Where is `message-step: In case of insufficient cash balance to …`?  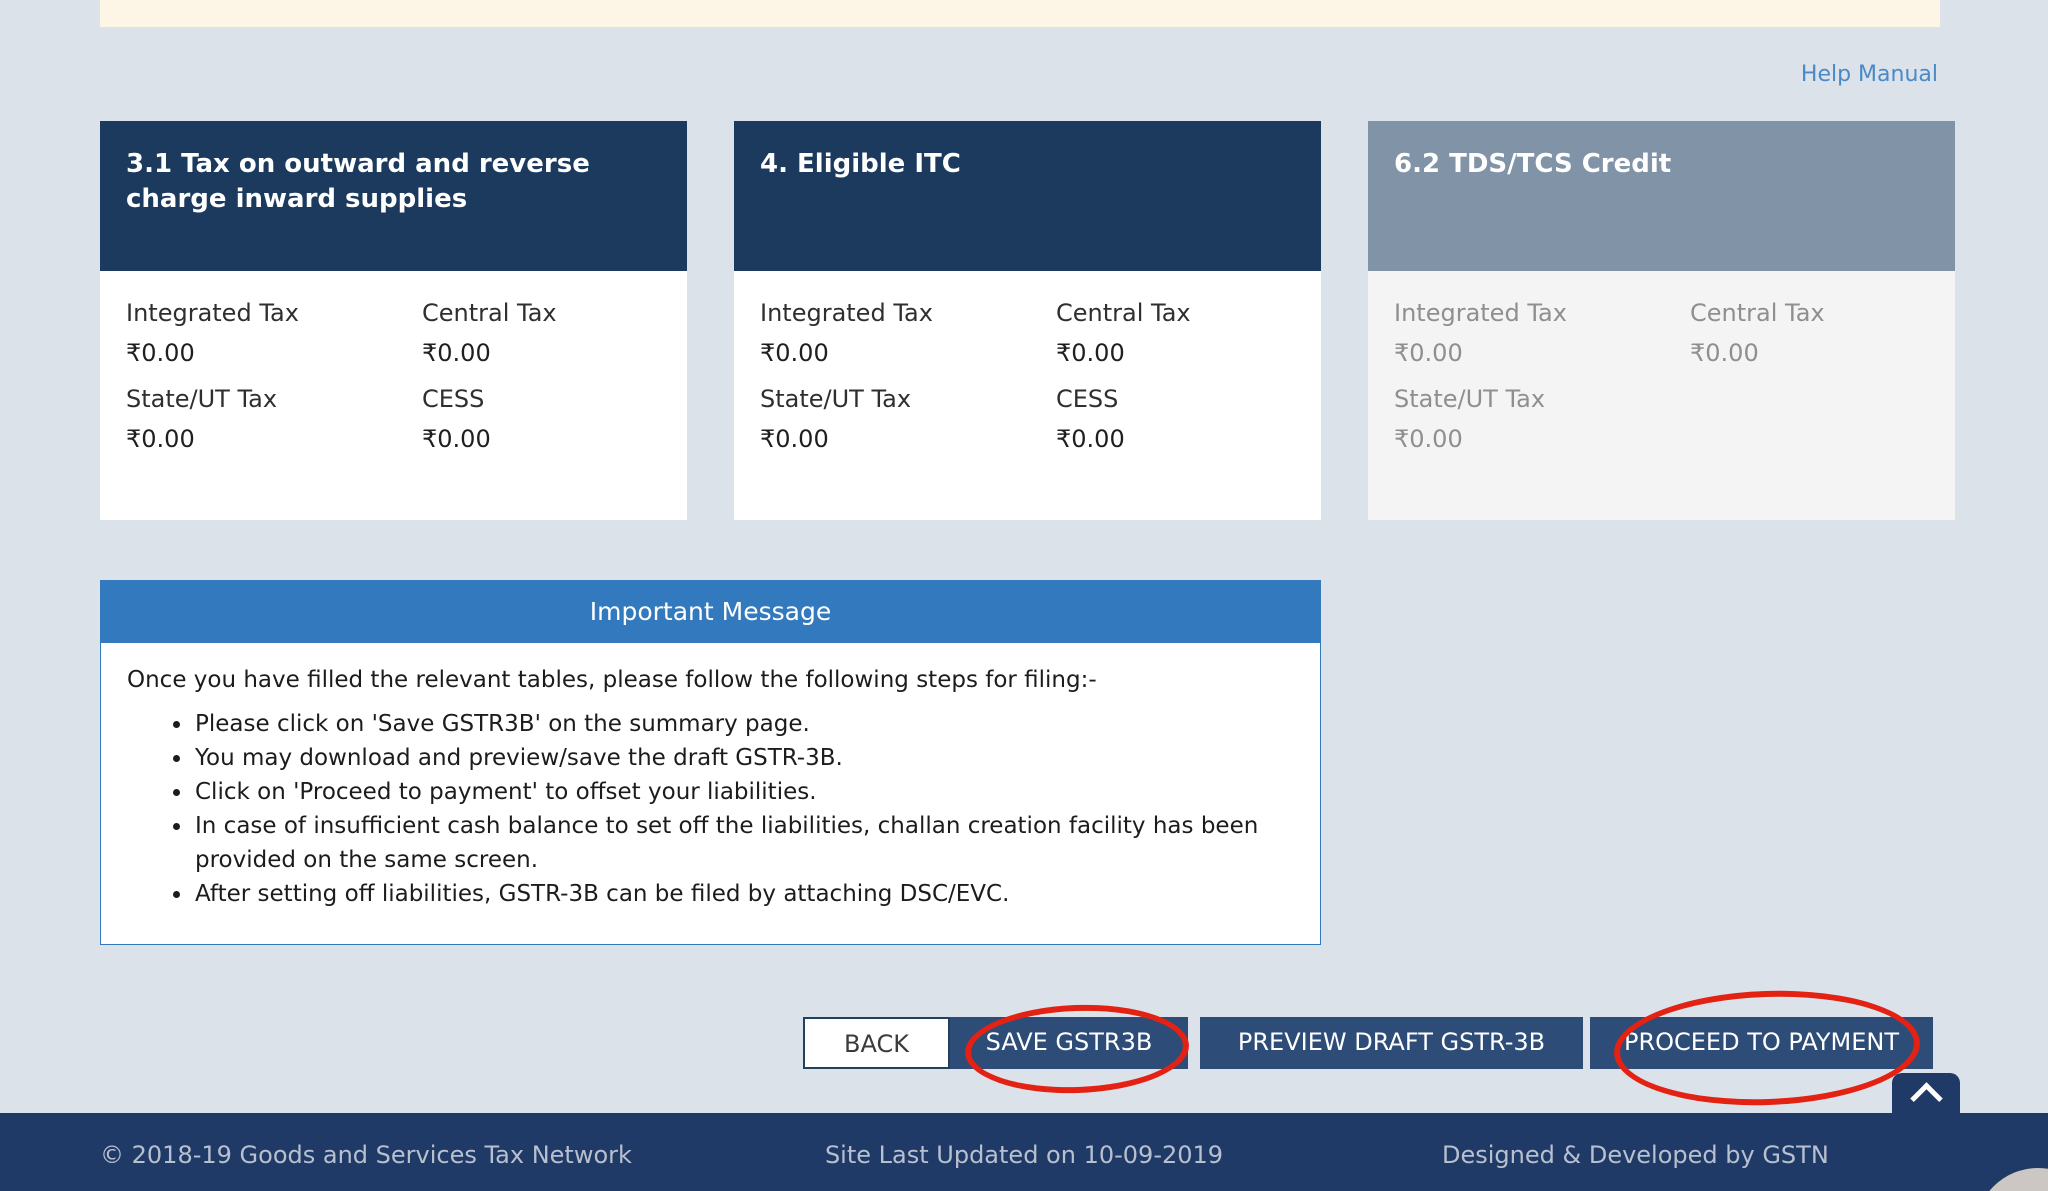 message-step: In case of insufficient cash balance to … is located at coordinates (741, 843).